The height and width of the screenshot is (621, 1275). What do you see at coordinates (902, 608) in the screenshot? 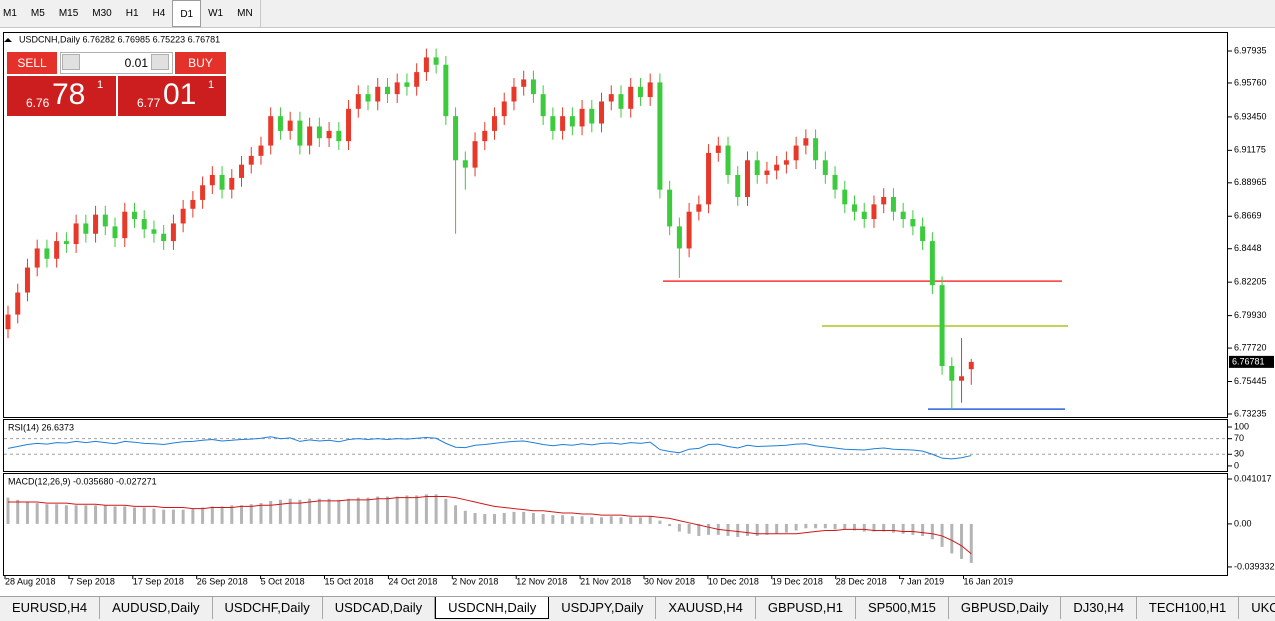
I see `chart-tab: SP500,M15` at bounding box center [902, 608].